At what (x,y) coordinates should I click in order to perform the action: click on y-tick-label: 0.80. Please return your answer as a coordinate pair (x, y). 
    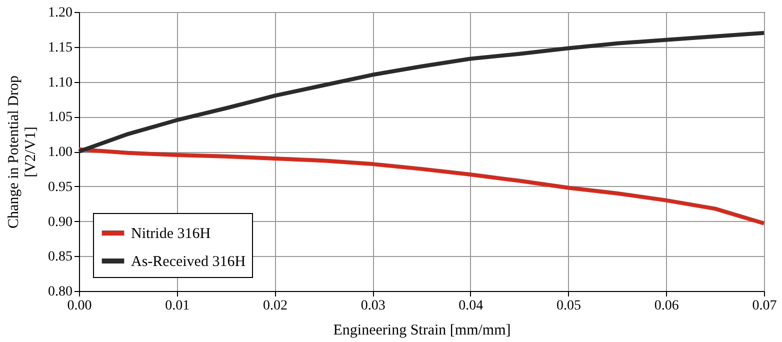
    Looking at the image, I should click on (60, 292).